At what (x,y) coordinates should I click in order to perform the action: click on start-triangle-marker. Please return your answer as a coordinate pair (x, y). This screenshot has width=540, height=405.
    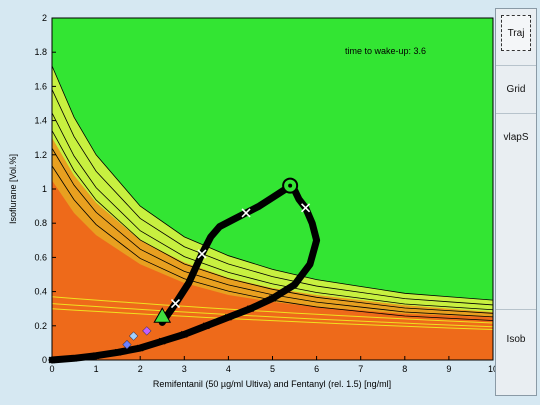
    Looking at the image, I should click on (162, 315).